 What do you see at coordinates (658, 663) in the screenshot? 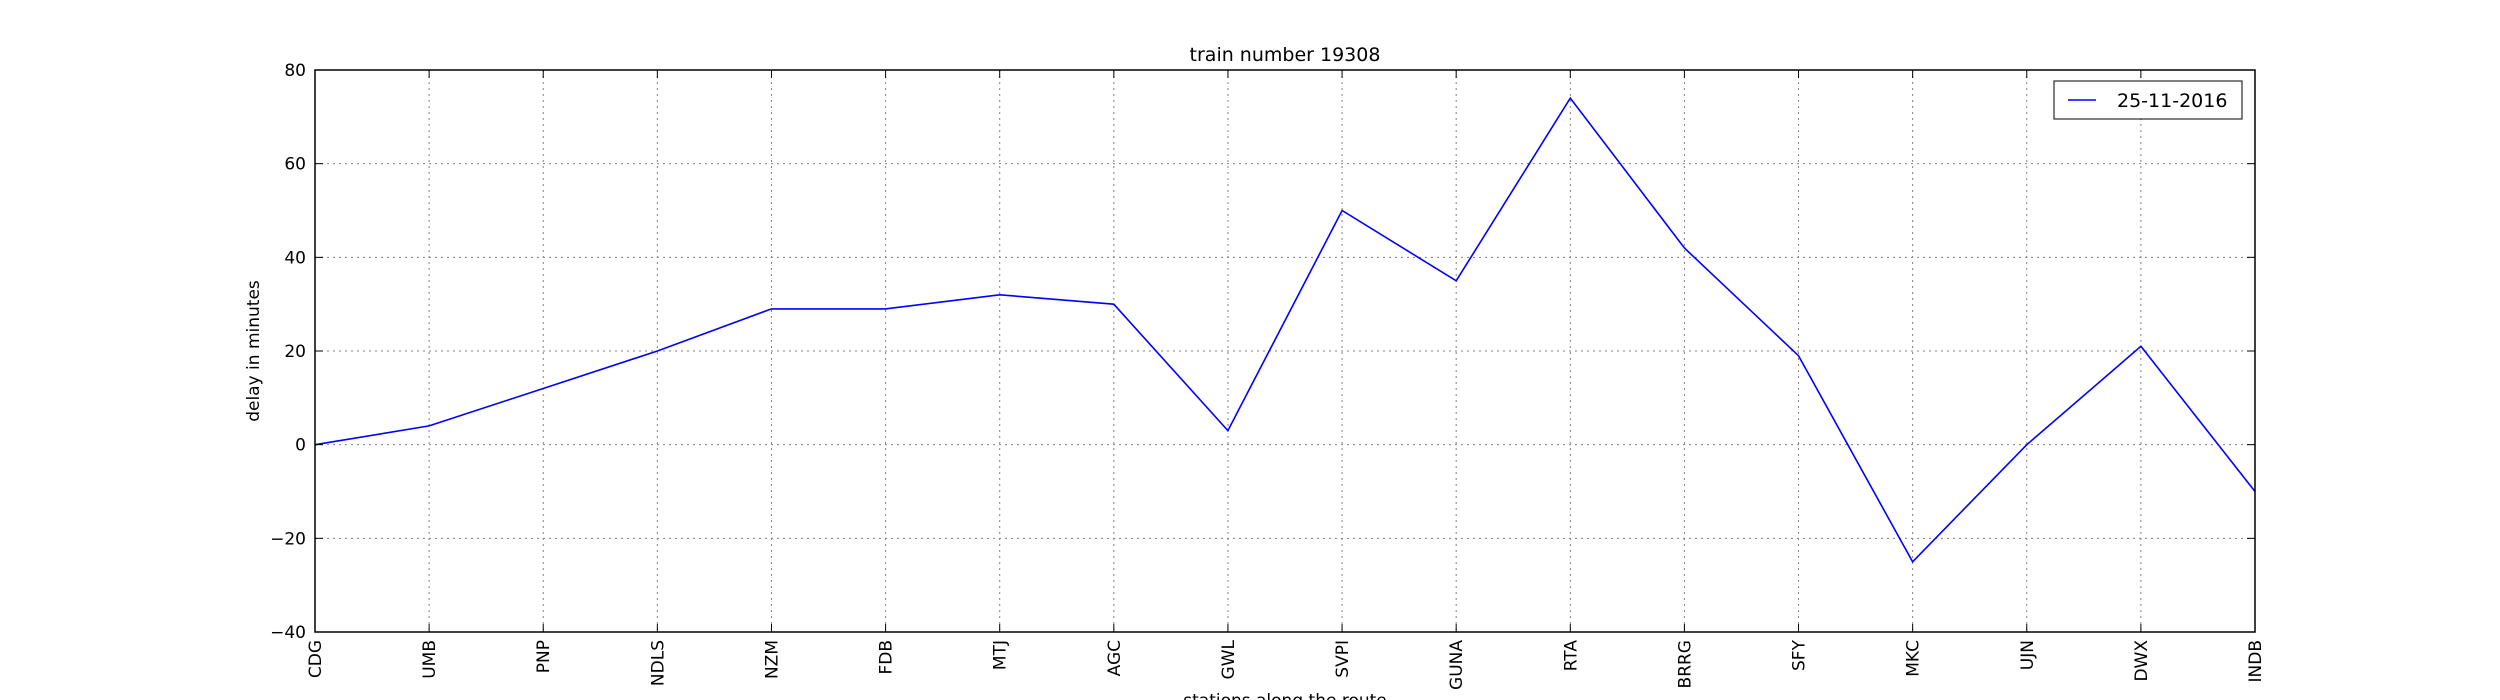
I see `x-tick-label-ndls: NDLS` at bounding box center [658, 663].